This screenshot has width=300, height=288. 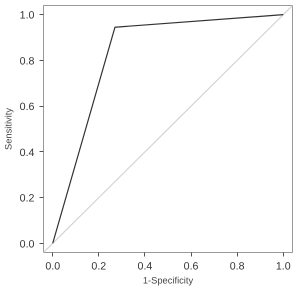 I want to click on x-tick-label: 0.0, so click(x=52, y=266).